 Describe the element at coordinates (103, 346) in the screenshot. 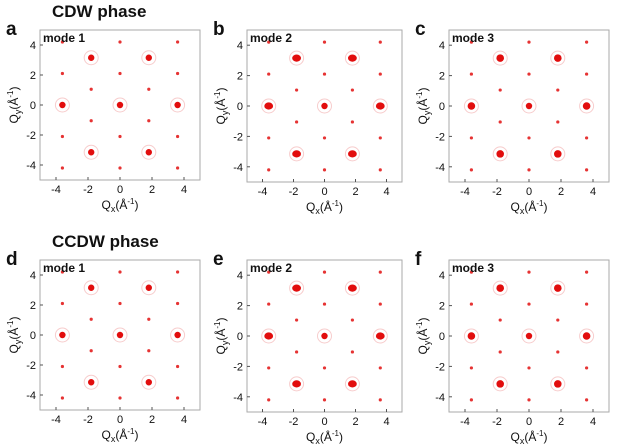

I see `panel-d: -4 -2 0 2 4 -4 -2 0 2 4 Qx(Å-1) Qy(Å-1) d mode 1` at that location.